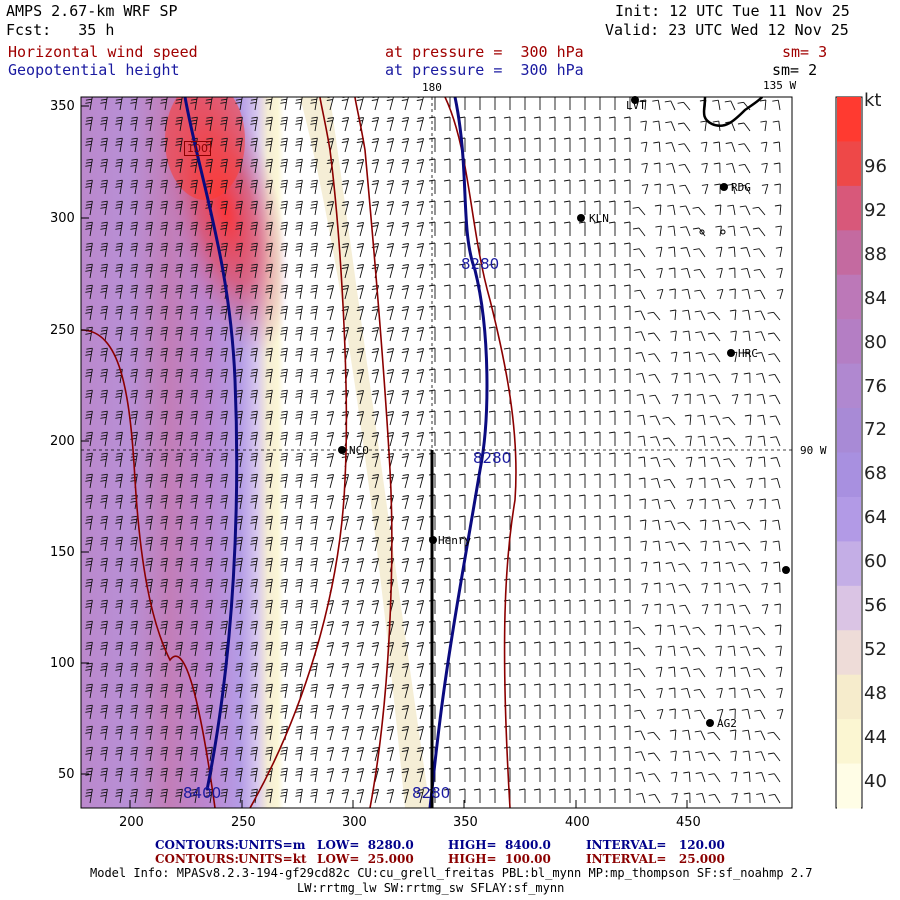  I want to click on x-tick-300: 300, so click(354, 822).